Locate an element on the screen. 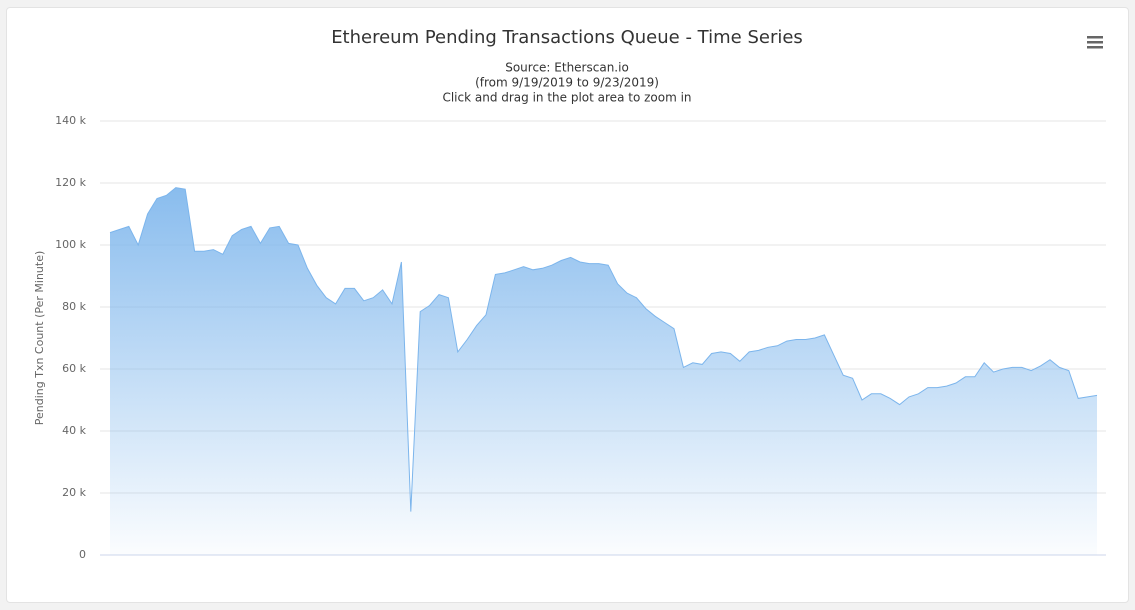 The width and height of the screenshot is (1135, 610). y-tick-label: 120 k is located at coordinates (70, 182).